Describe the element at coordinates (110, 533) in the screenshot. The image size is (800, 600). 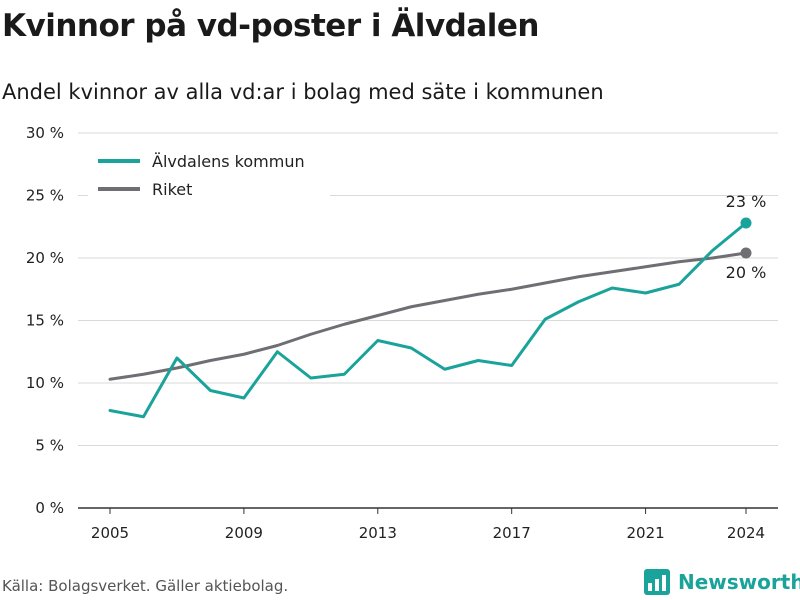
I see `x-tick-label: 2005` at that location.